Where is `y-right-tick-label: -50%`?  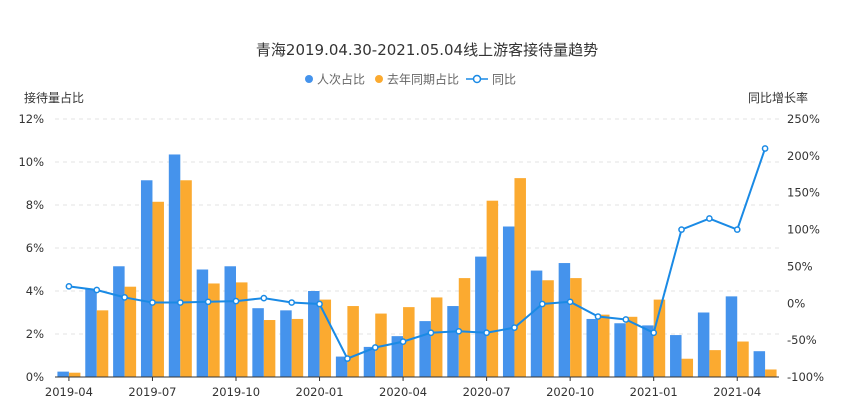 y-right-tick-label: -50% is located at coordinates (802, 340).